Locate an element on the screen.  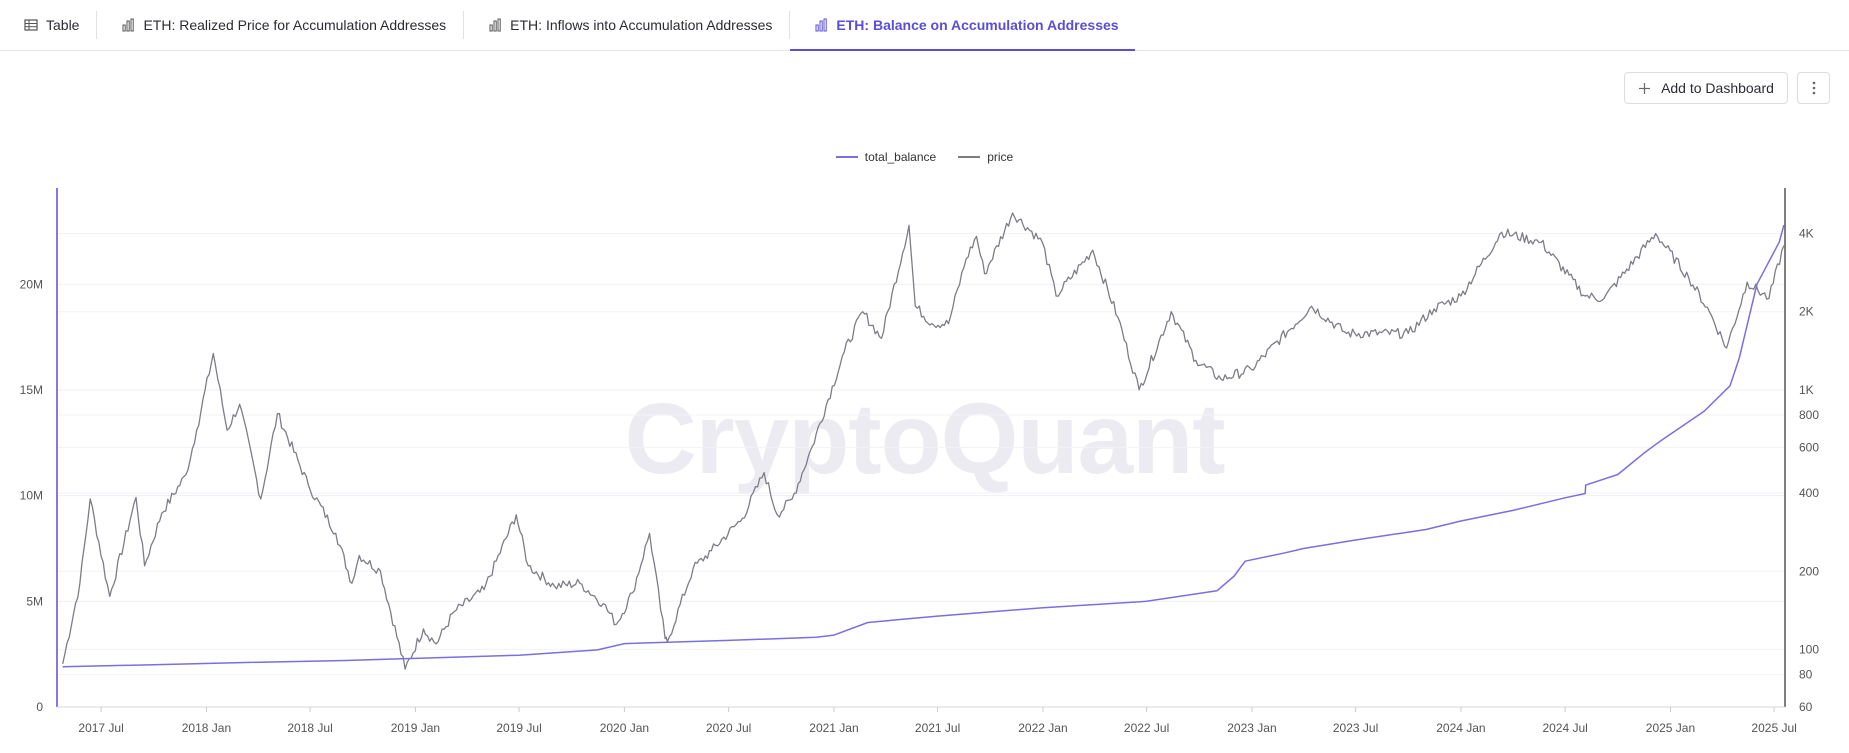
tab-label: Table is located at coordinates (63, 25).